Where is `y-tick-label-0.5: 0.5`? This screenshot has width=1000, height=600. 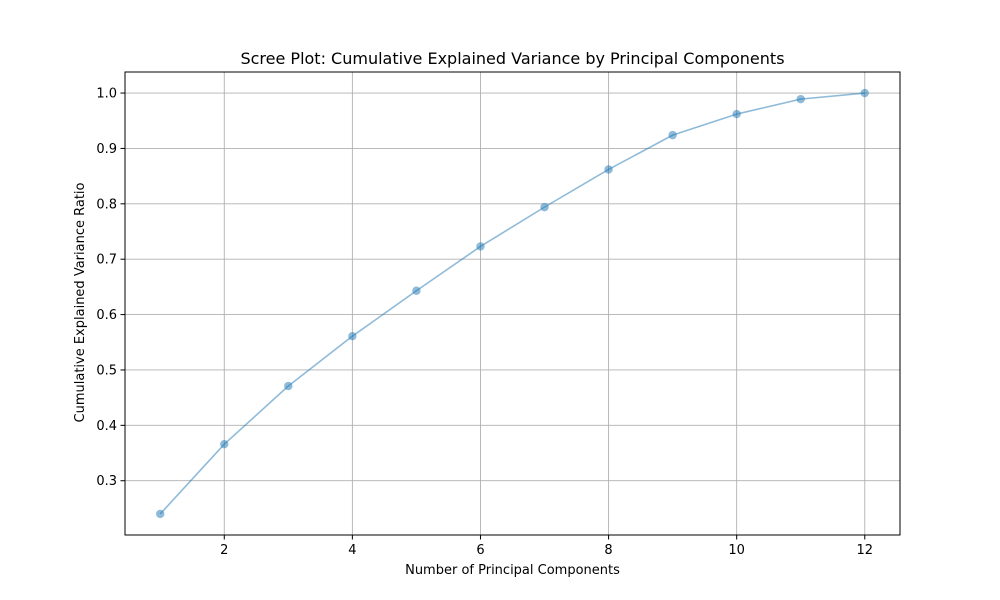 y-tick-label-0.5: 0.5 is located at coordinates (106, 370).